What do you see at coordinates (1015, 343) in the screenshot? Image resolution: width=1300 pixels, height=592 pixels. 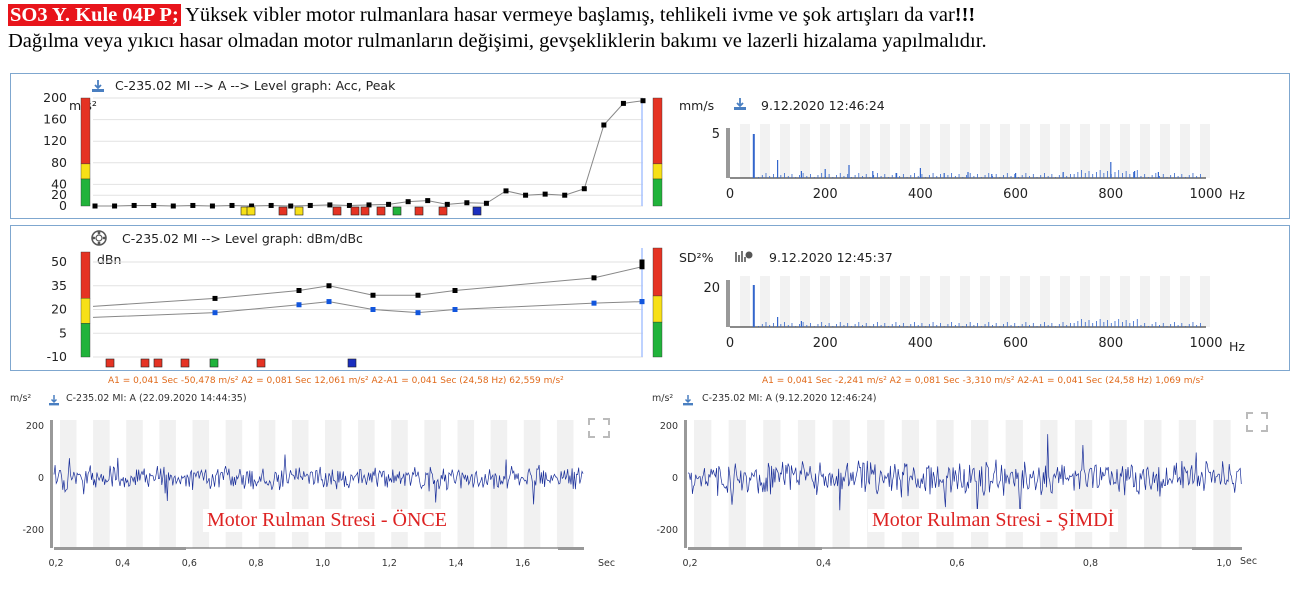 I see `x-tick-label: 600` at bounding box center [1015, 343].